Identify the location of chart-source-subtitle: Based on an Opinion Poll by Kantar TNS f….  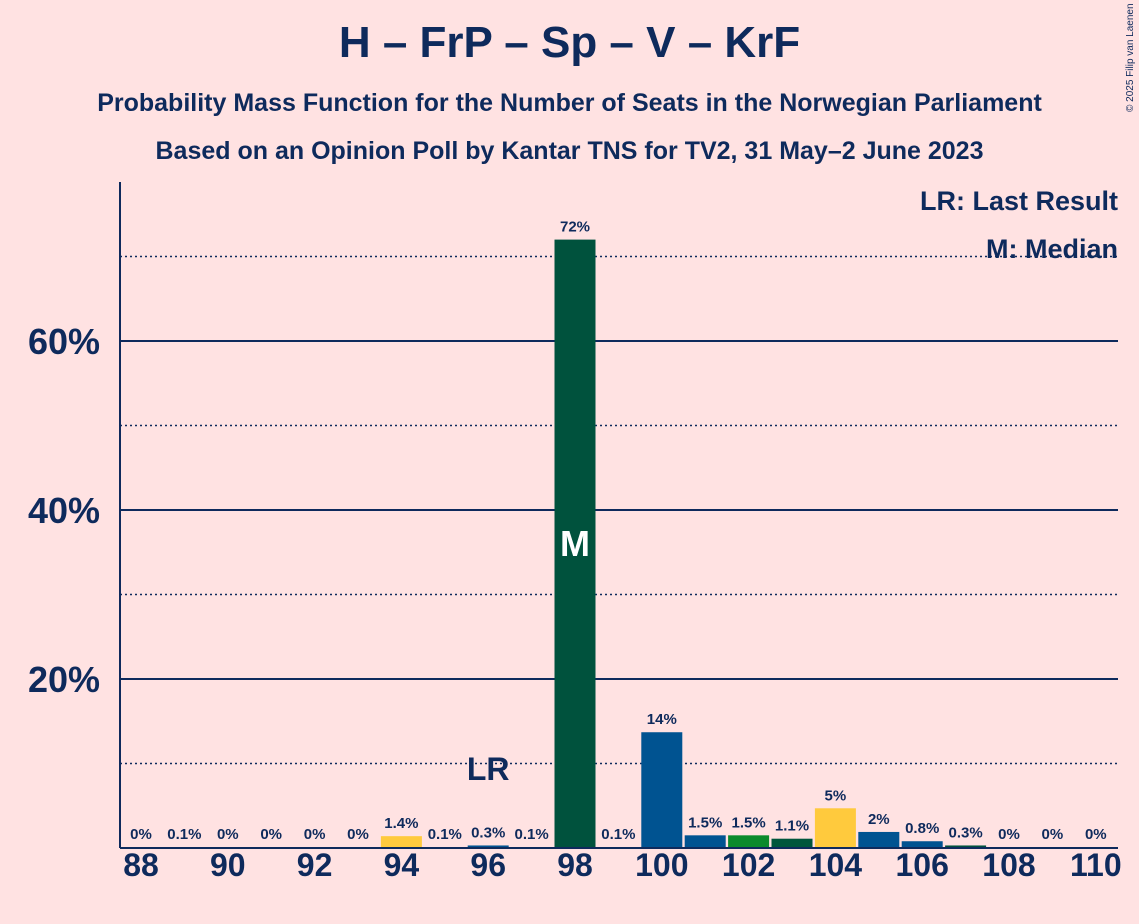
(569, 151).